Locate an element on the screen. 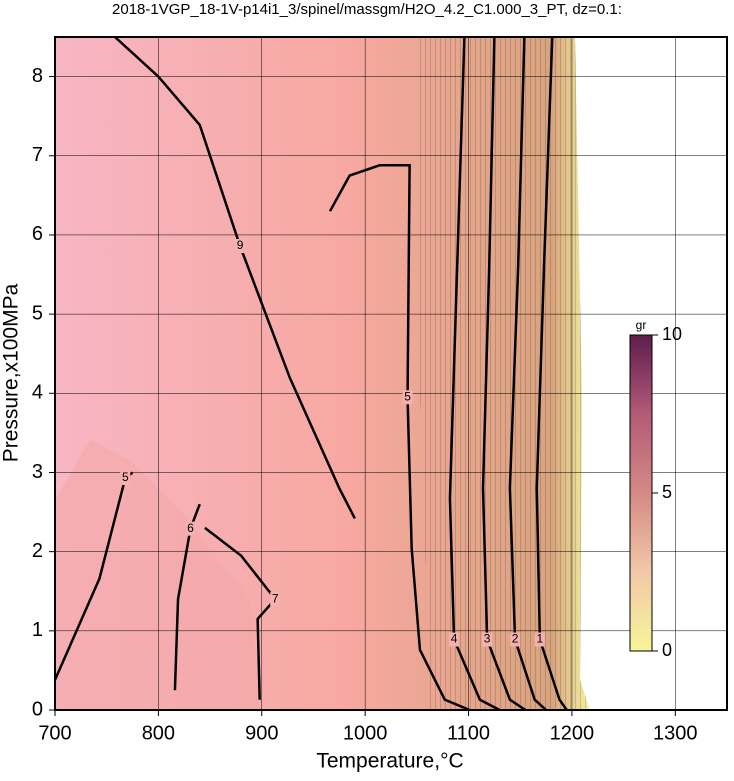 The width and height of the screenshot is (734, 781). contour-label: 9 is located at coordinates (240, 245).